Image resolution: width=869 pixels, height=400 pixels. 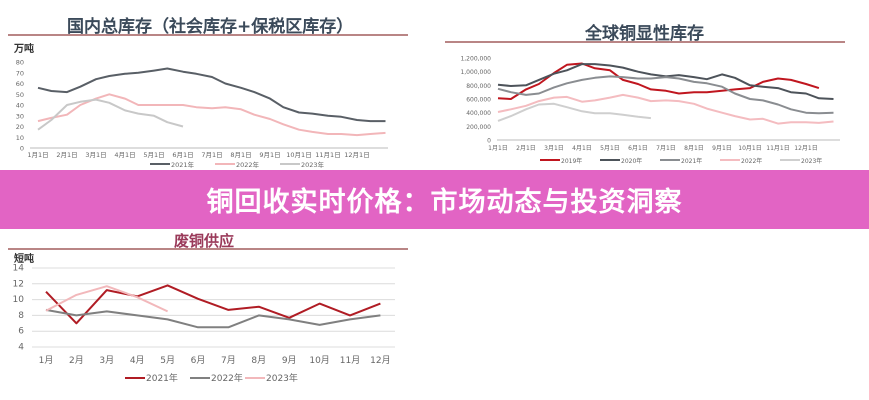 I want to click on chart2-legend-label: 2022年, so click(x=751, y=161).